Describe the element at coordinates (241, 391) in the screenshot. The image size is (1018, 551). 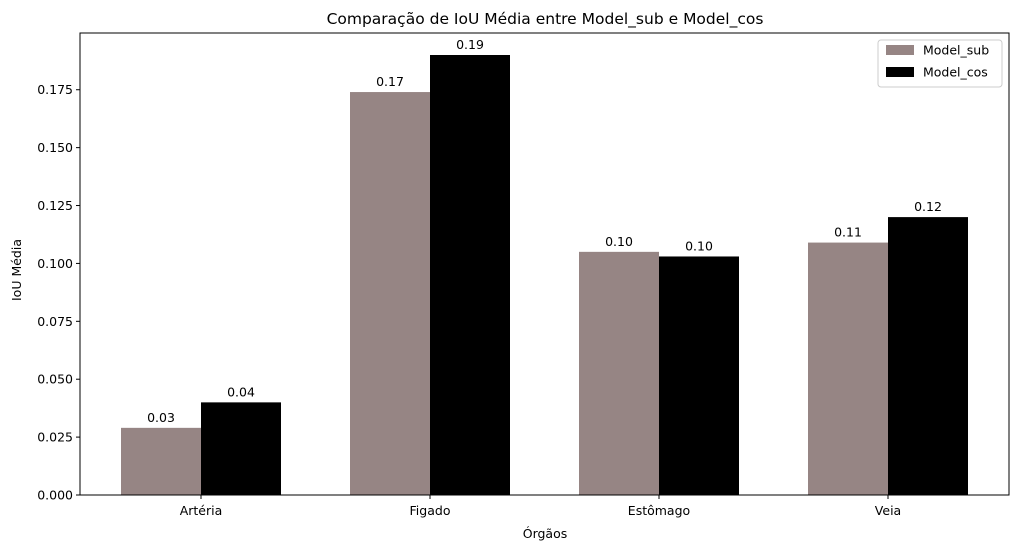
I see `data-label: 0.04` at that location.